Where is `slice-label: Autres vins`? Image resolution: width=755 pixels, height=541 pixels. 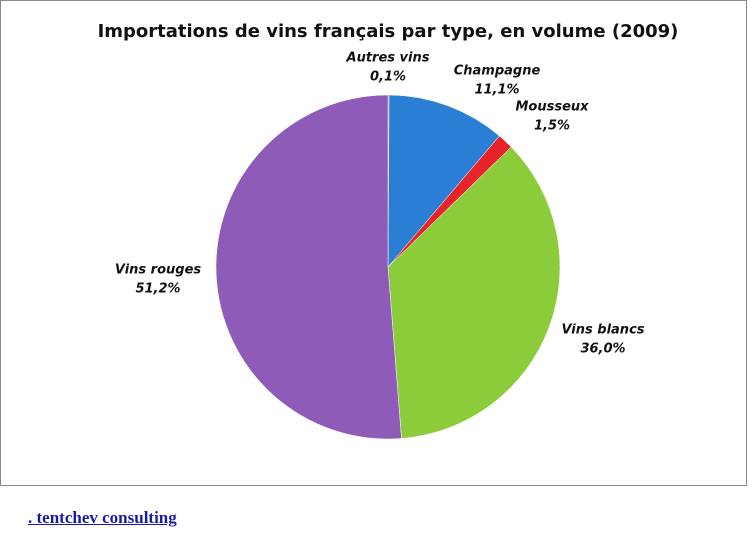 slice-label: Autres vins is located at coordinates (388, 58).